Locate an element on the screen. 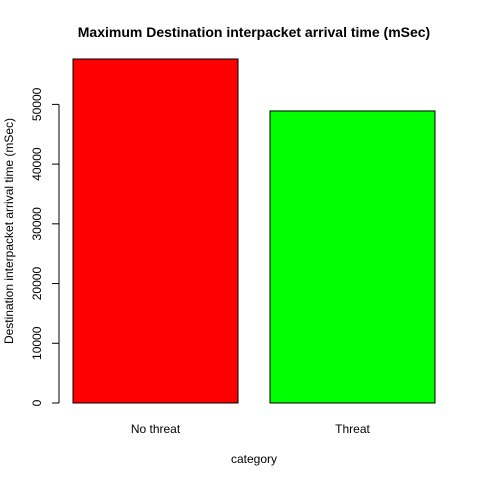 This screenshot has width=480, height=480. y-tick-label: 0 is located at coordinates (37, 402).